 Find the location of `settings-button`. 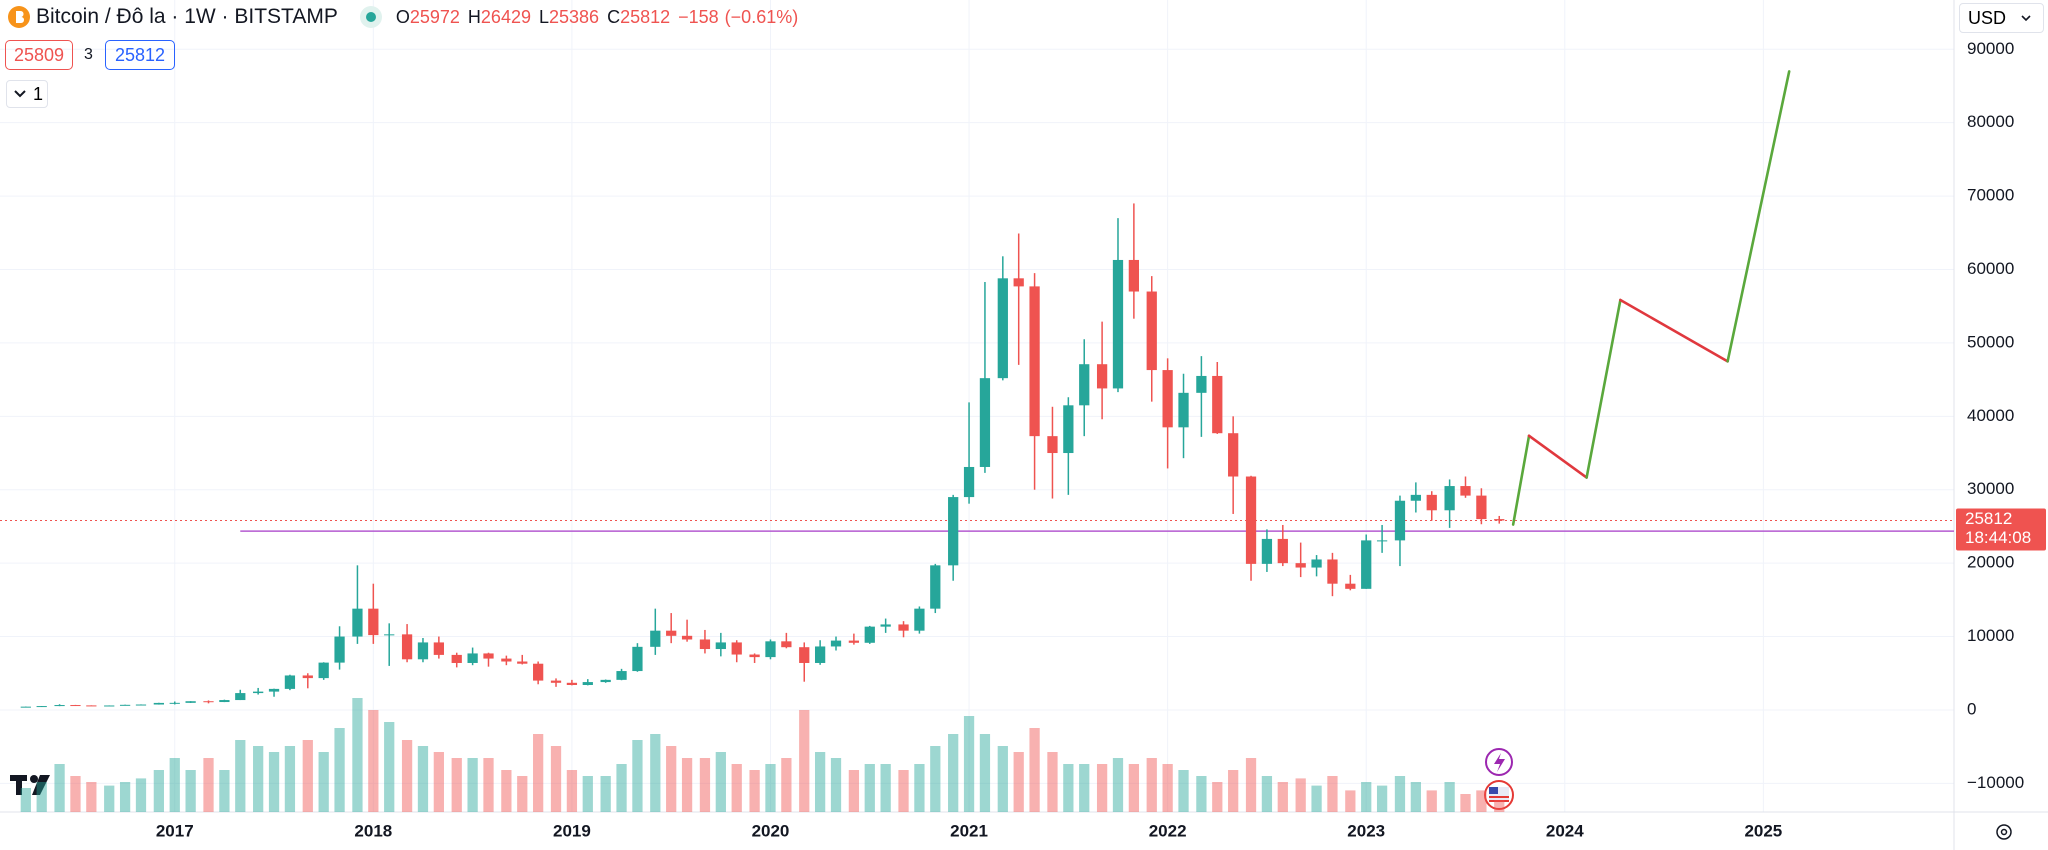

settings-button is located at coordinates (2004, 832).